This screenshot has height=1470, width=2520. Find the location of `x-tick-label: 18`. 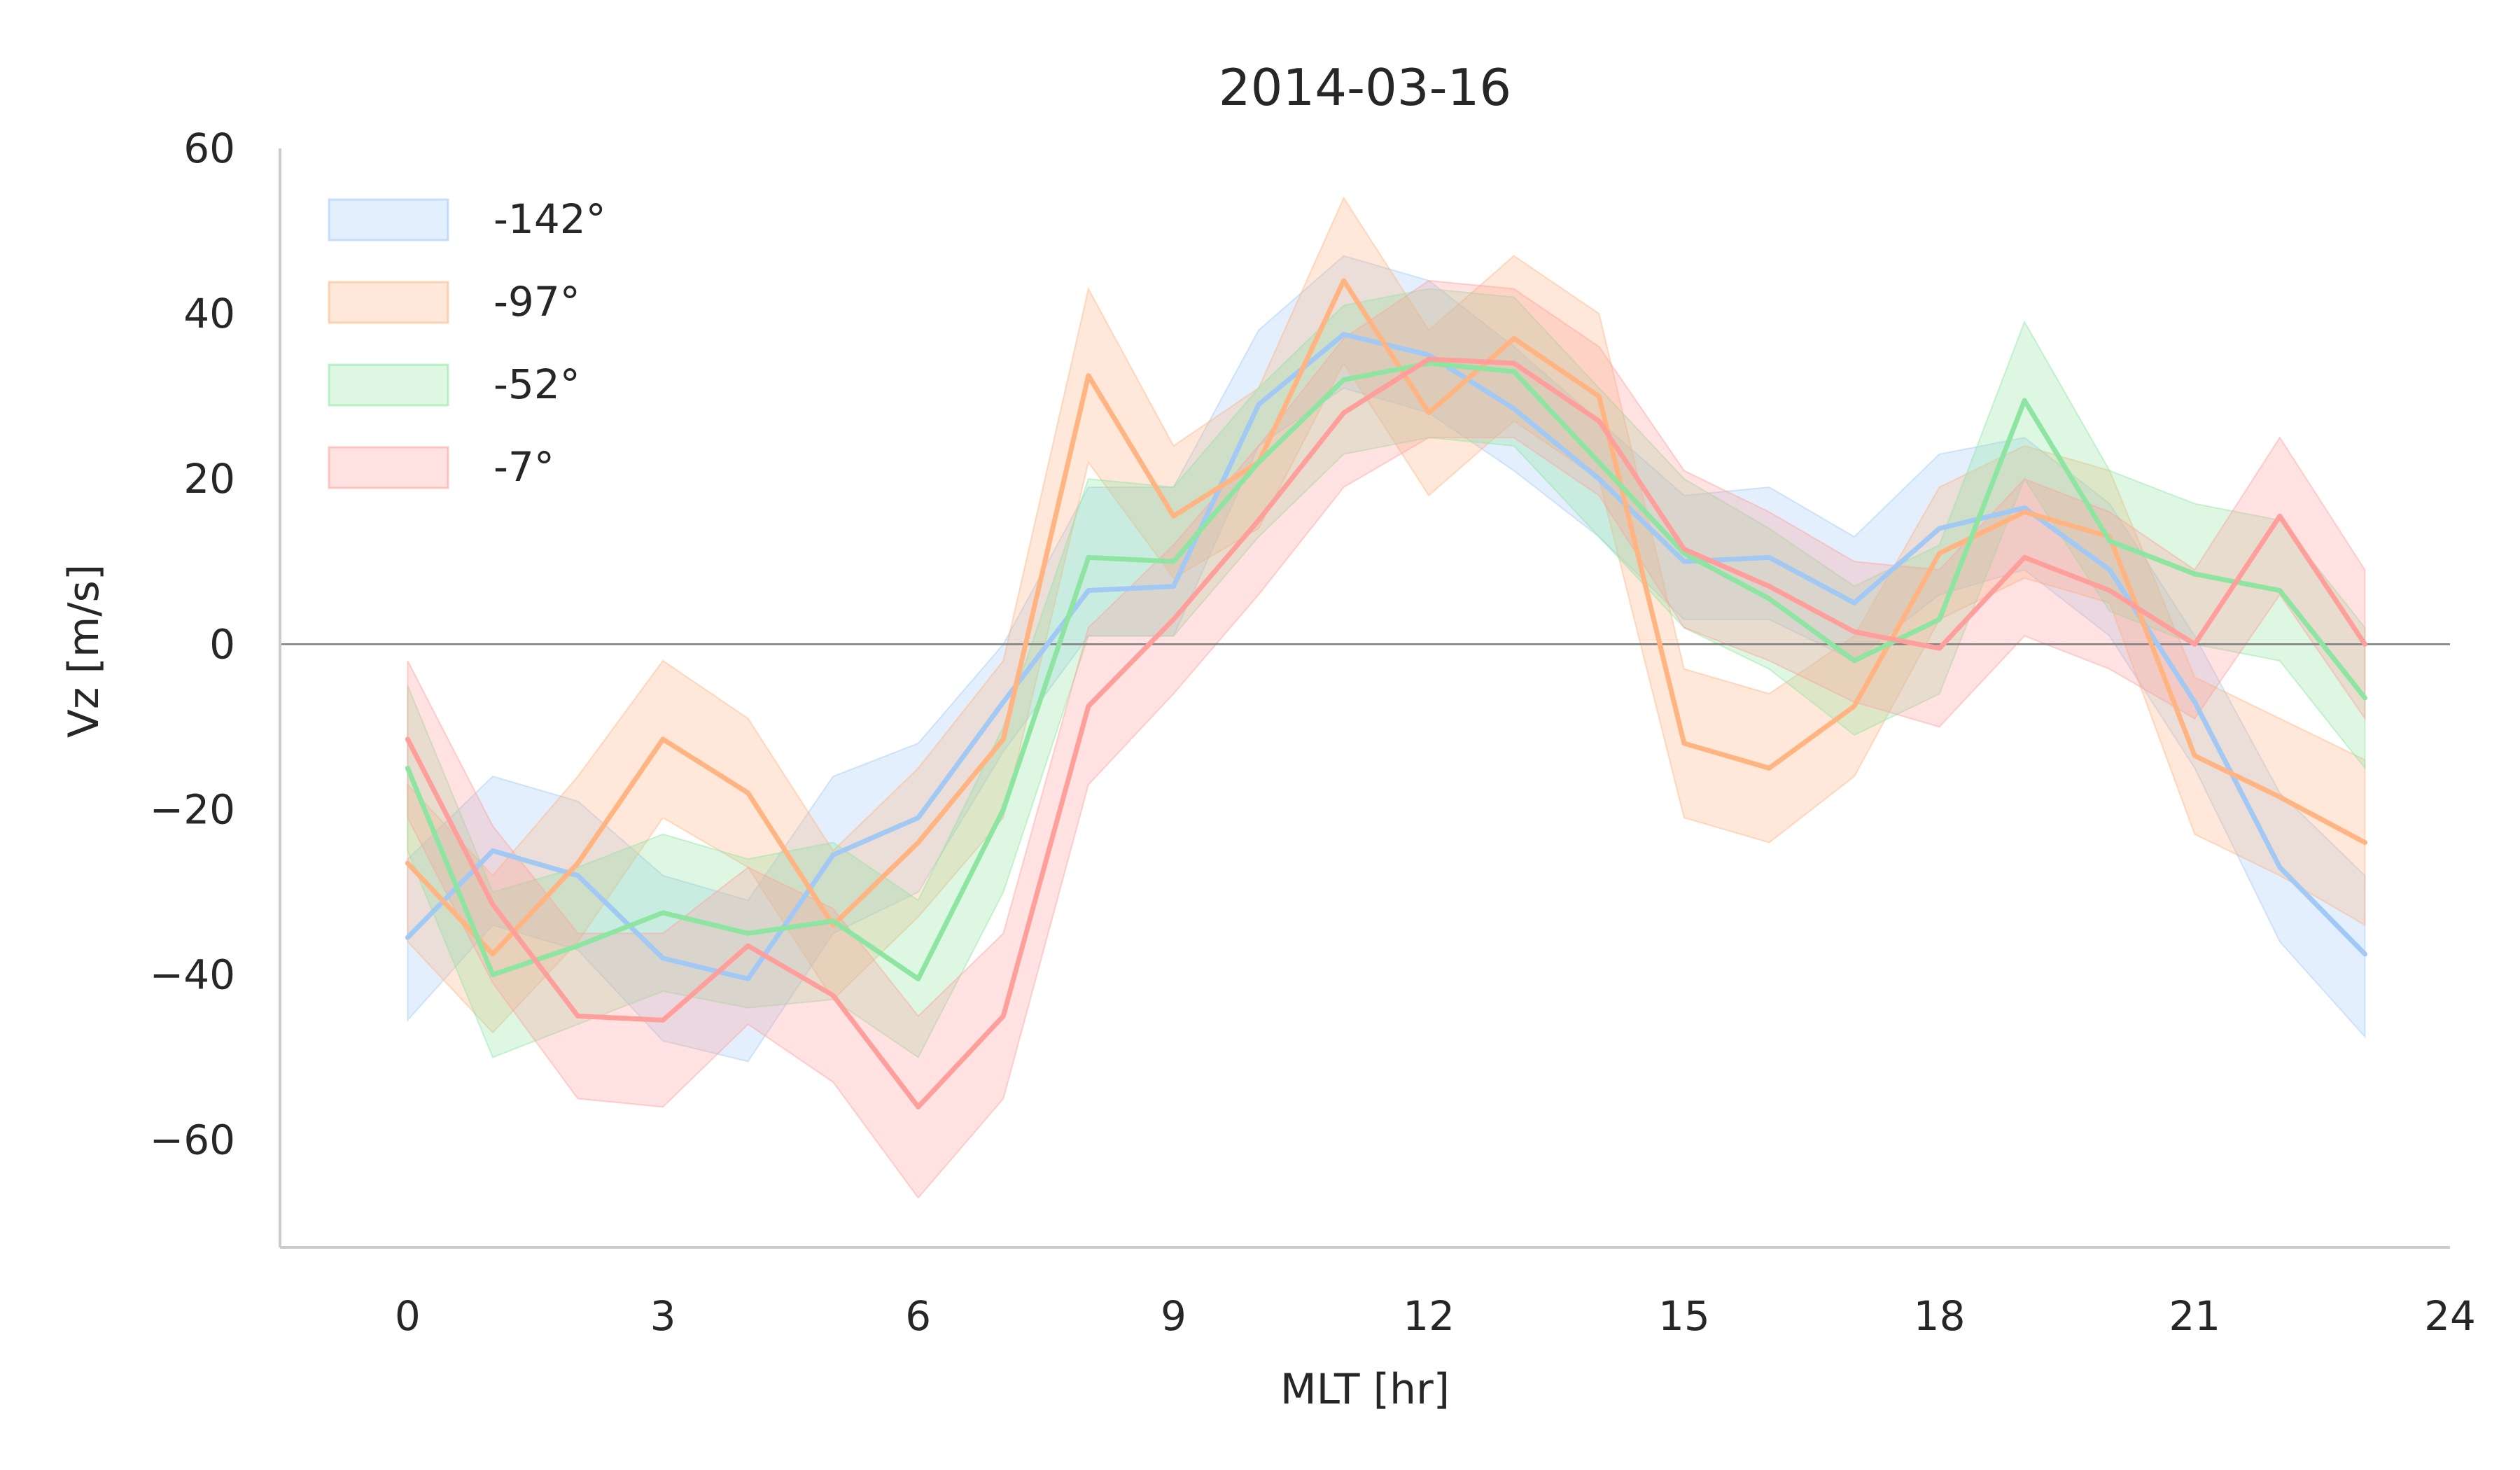

x-tick-label: 18 is located at coordinates (1940, 1316).